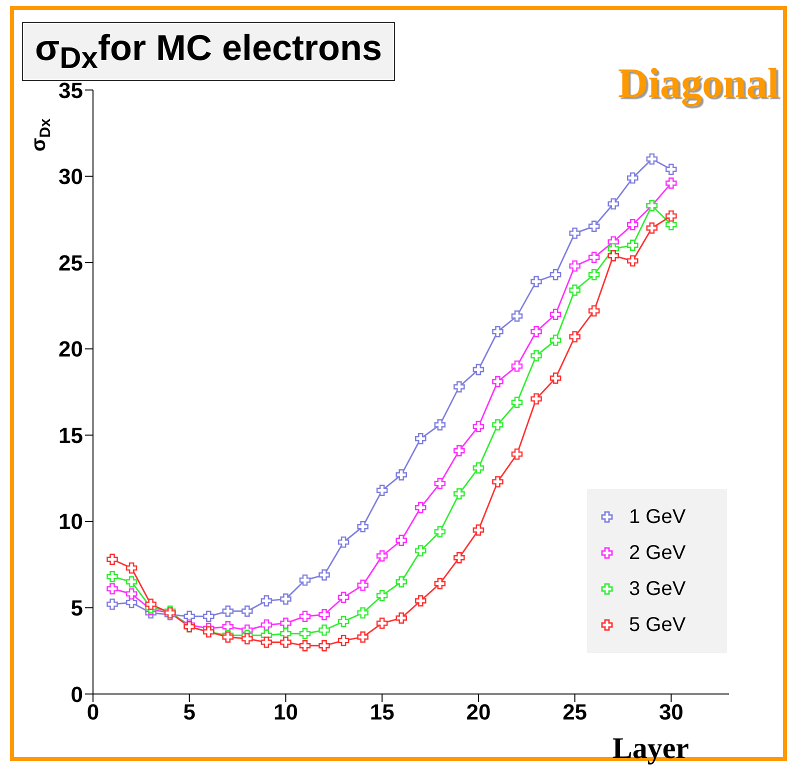 This screenshot has width=797, height=771. Describe the element at coordinates (93, 712) in the screenshot. I see `x-tick-label: 0` at that location.